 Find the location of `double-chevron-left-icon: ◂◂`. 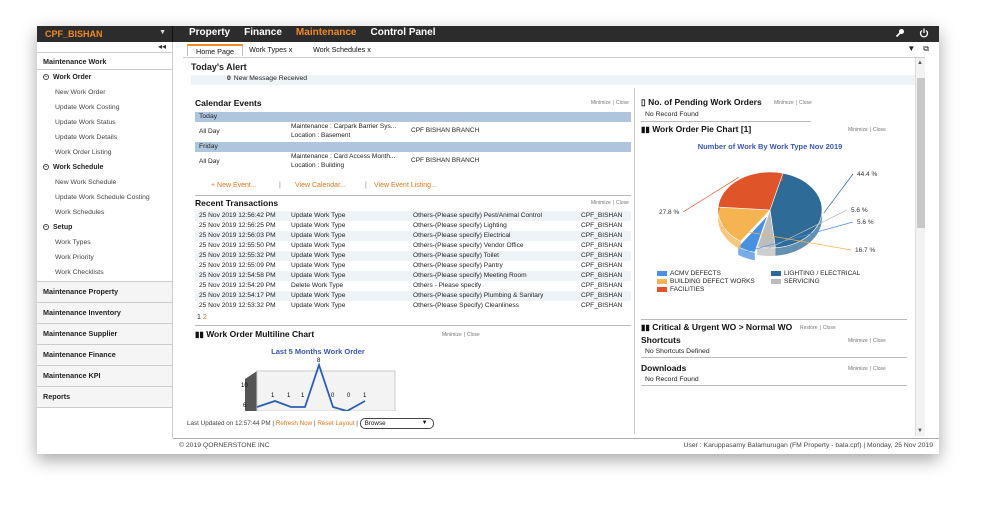

double-chevron-left-icon: ◂◂ is located at coordinates (161, 46).